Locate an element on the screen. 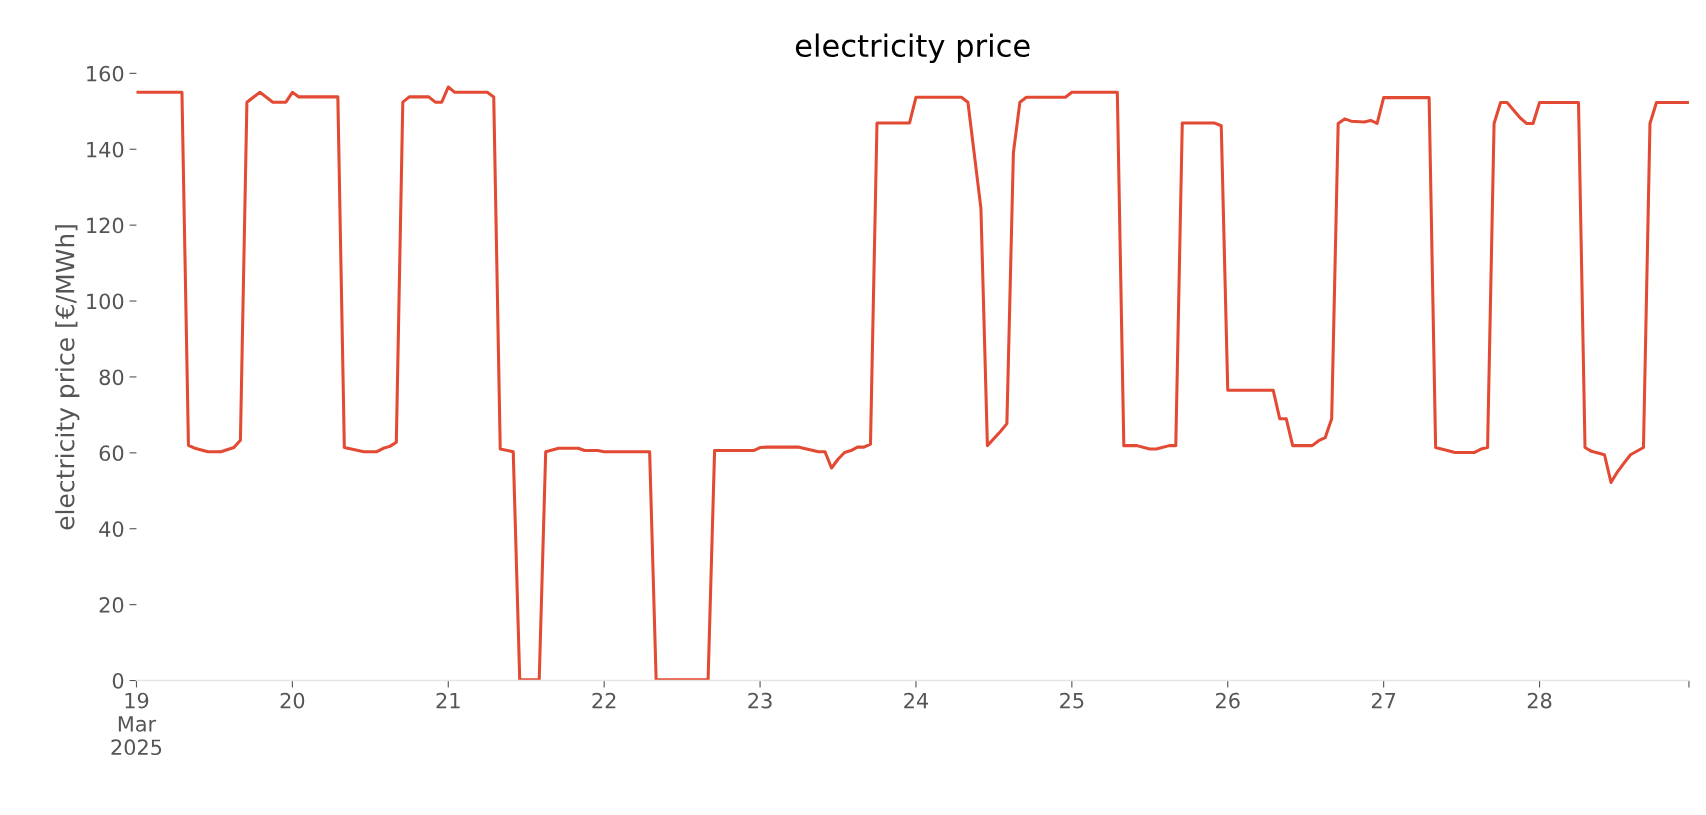 This screenshot has width=1706, height=815. x-tick-label: 20 is located at coordinates (292, 700).